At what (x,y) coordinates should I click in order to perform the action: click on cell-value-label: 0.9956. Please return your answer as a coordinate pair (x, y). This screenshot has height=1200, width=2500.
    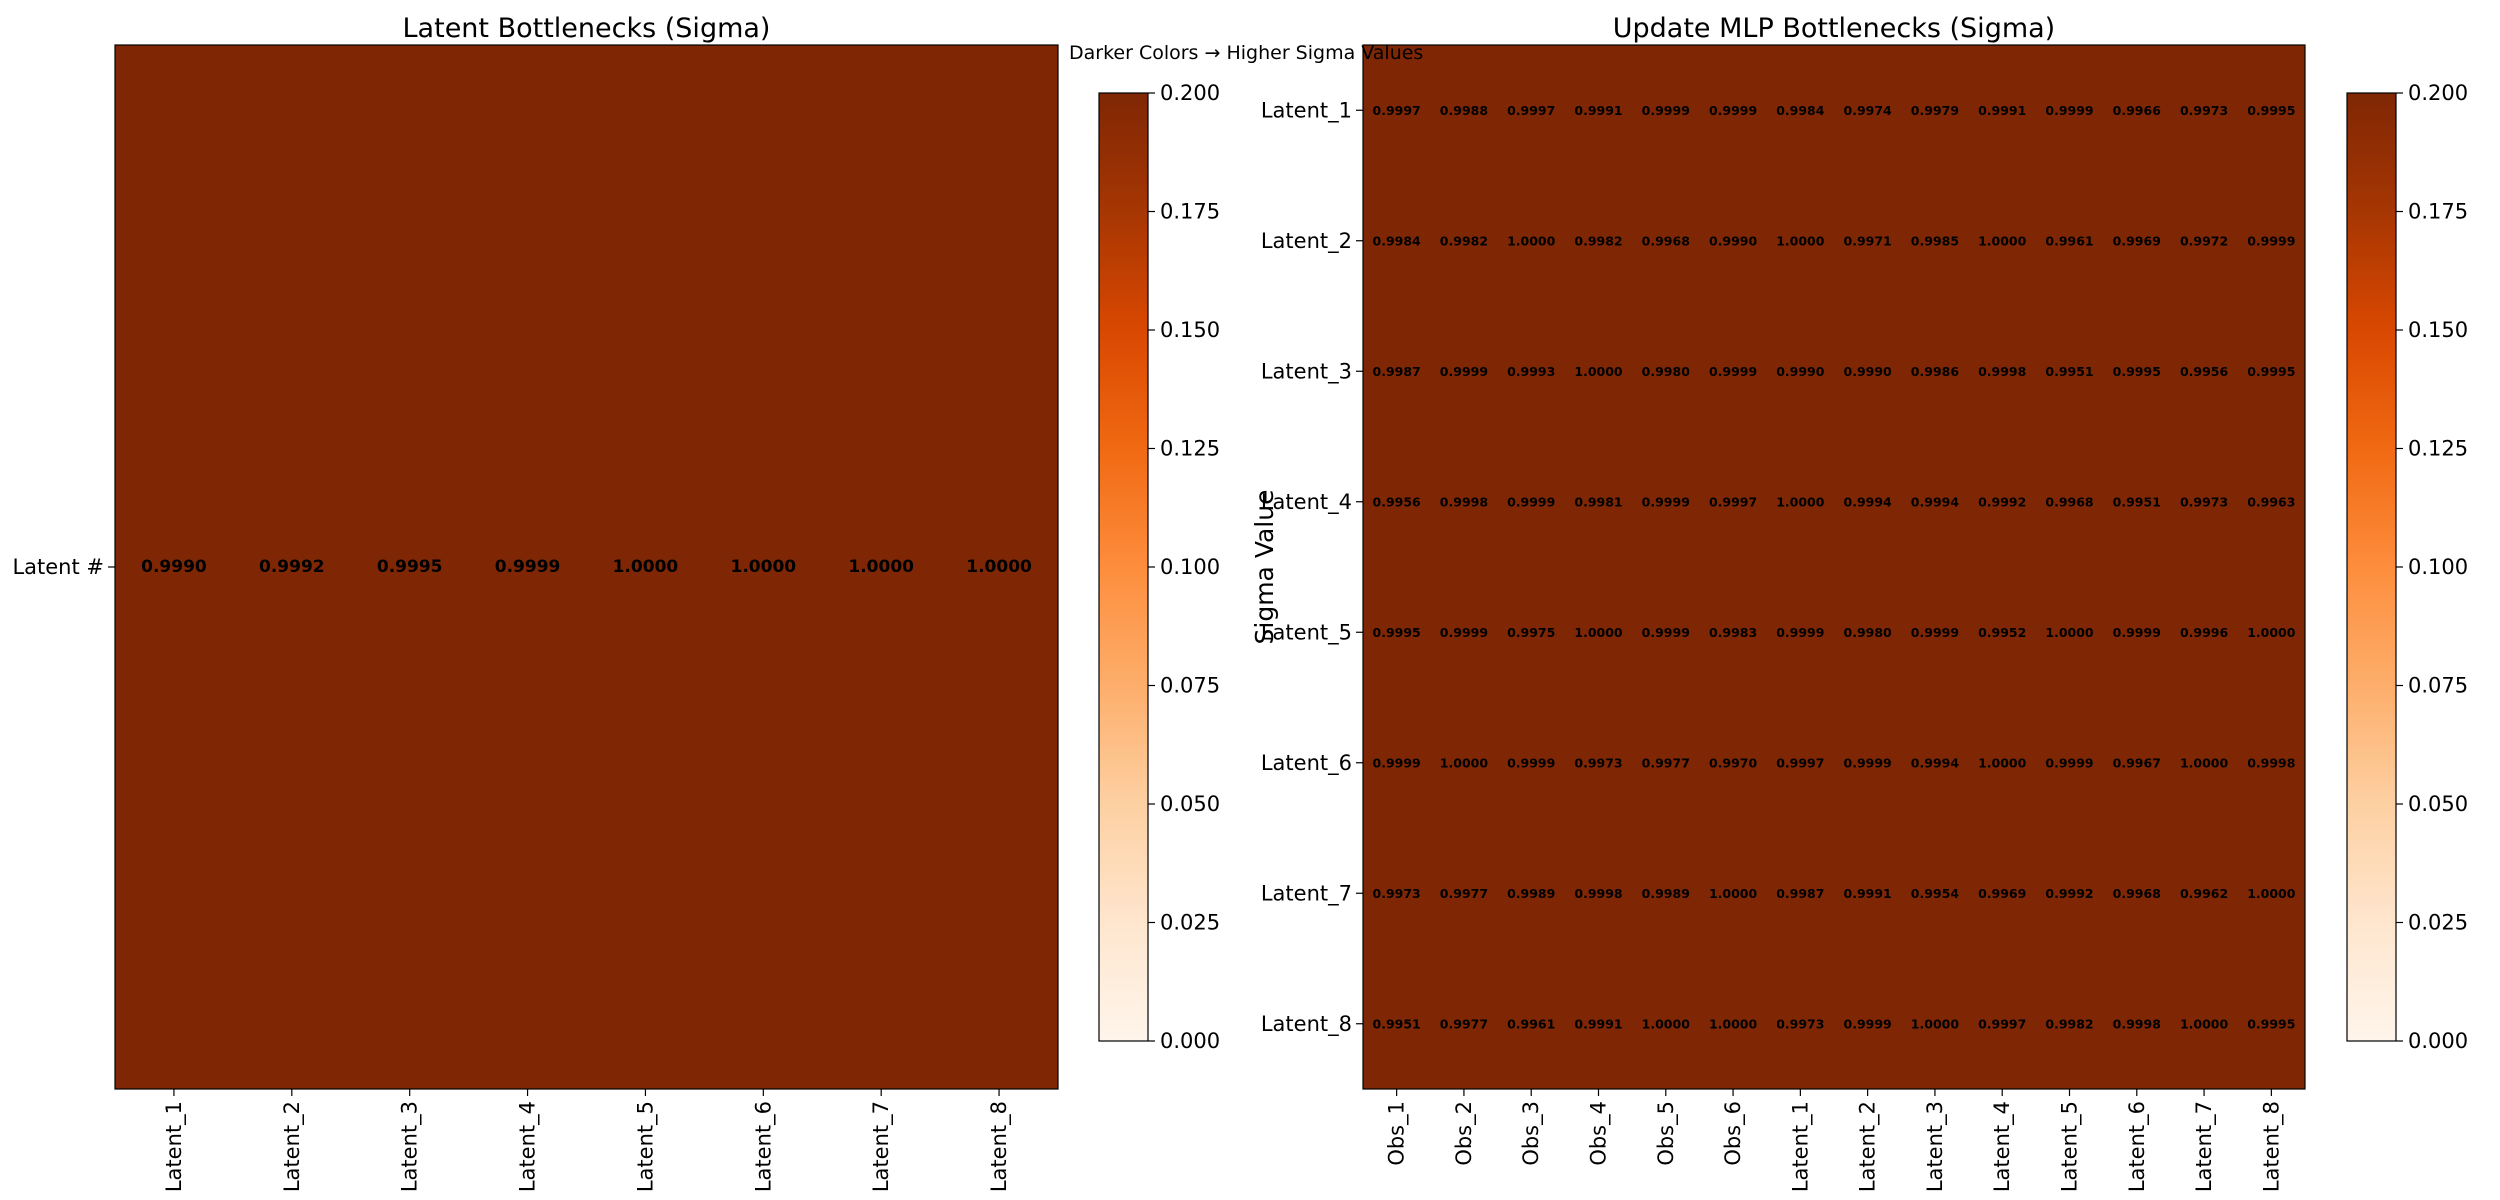
    Looking at the image, I should click on (1397, 501).